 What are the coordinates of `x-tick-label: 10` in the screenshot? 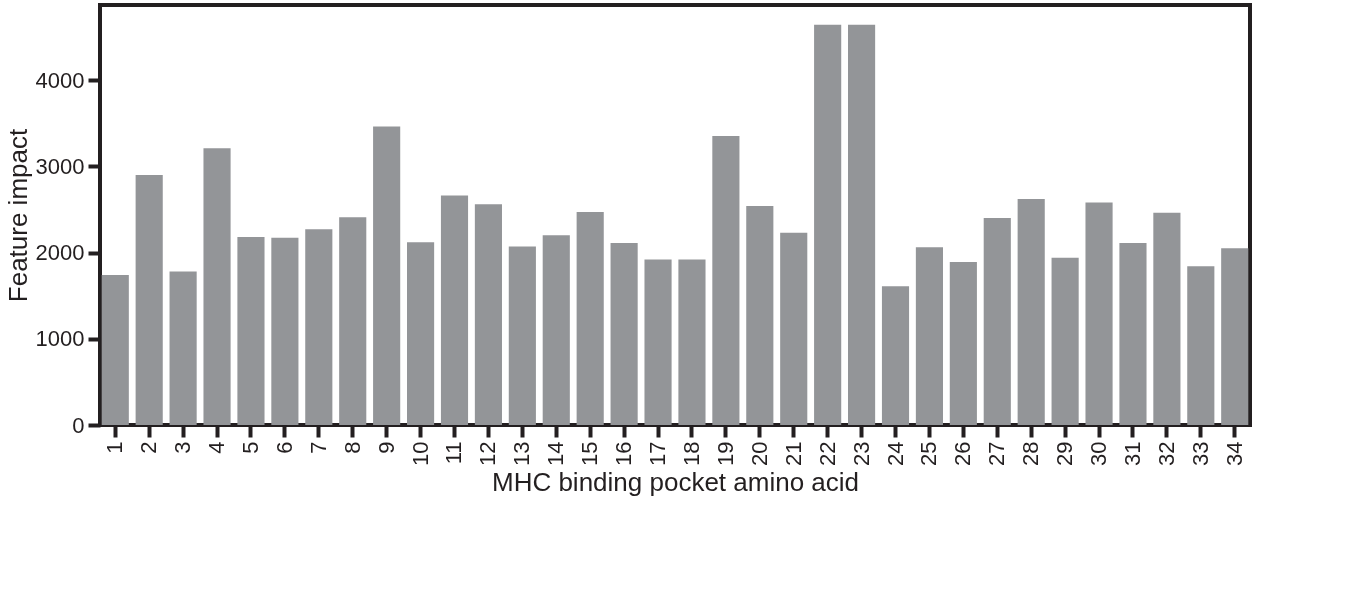 It's located at (420, 453).